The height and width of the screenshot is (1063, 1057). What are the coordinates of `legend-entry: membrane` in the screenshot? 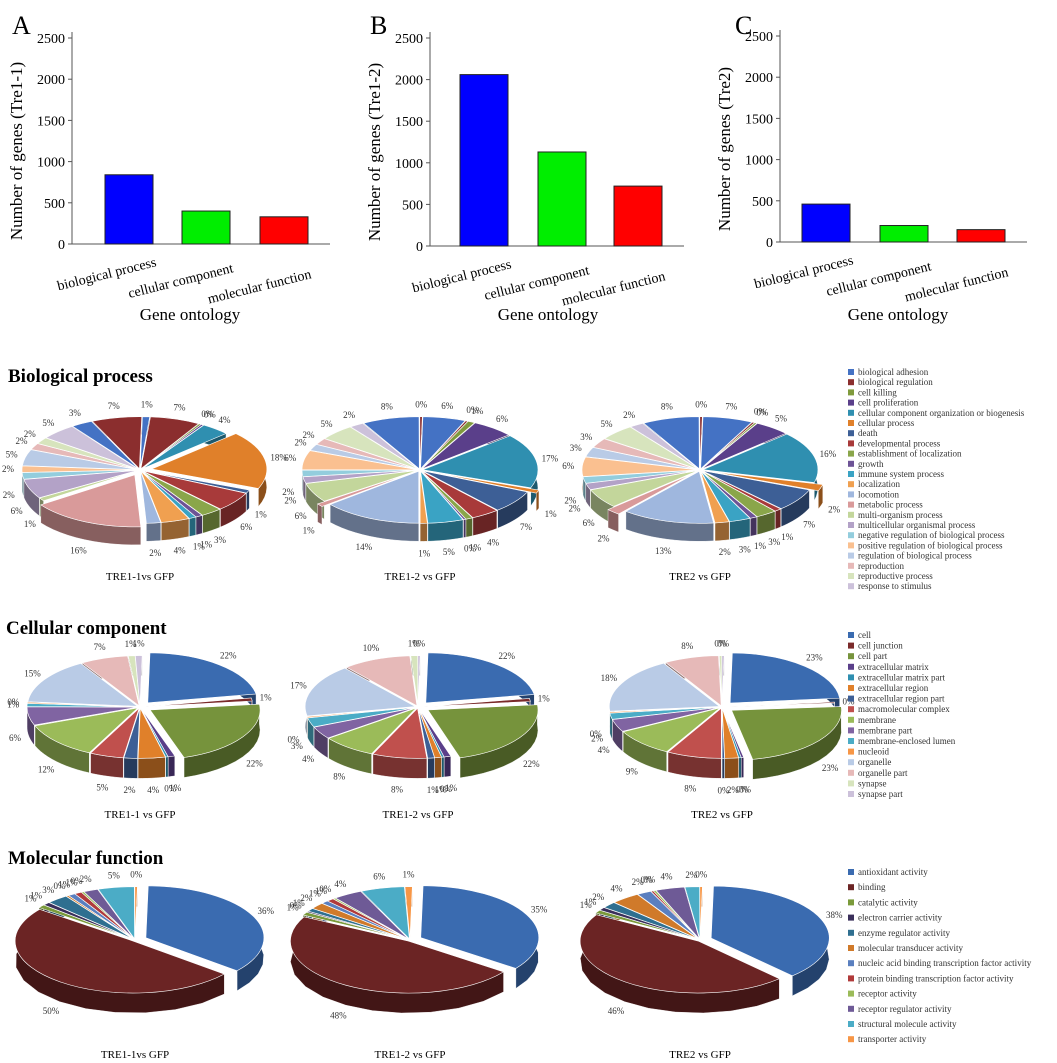 It's located at (877, 720).